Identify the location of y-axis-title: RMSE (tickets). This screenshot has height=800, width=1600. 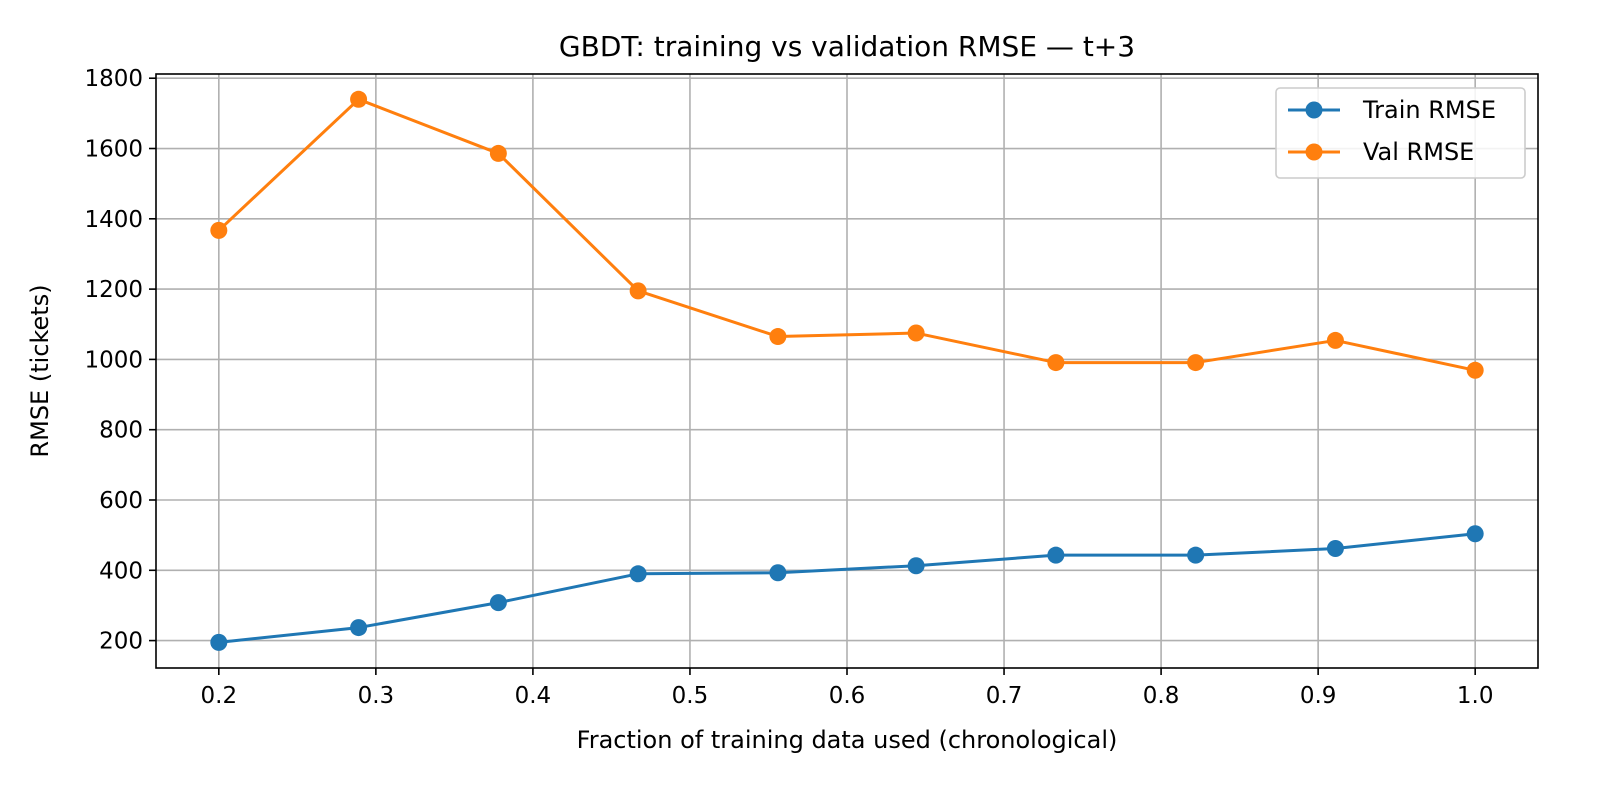
(40, 370).